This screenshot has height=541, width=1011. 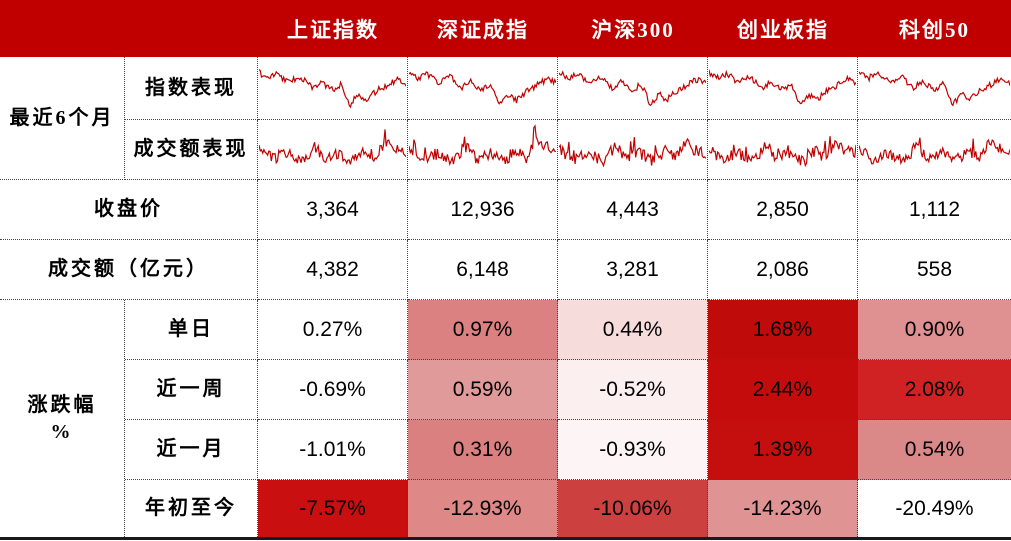 What do you see at coordinates (62, 118) in the screenshot?
I see `row-group-label-last-6-months: 最近6个月` at bounding box center [62, 118].